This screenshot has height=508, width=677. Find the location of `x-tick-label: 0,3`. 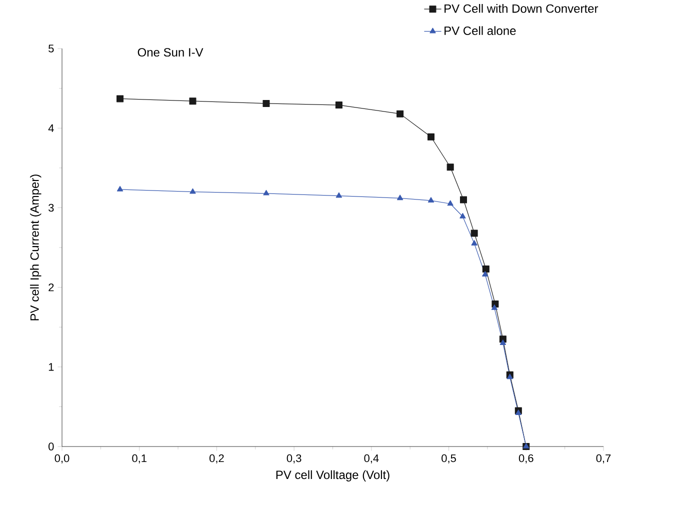

x-tick-label: 0,3 is located at coordinates (294, 459).